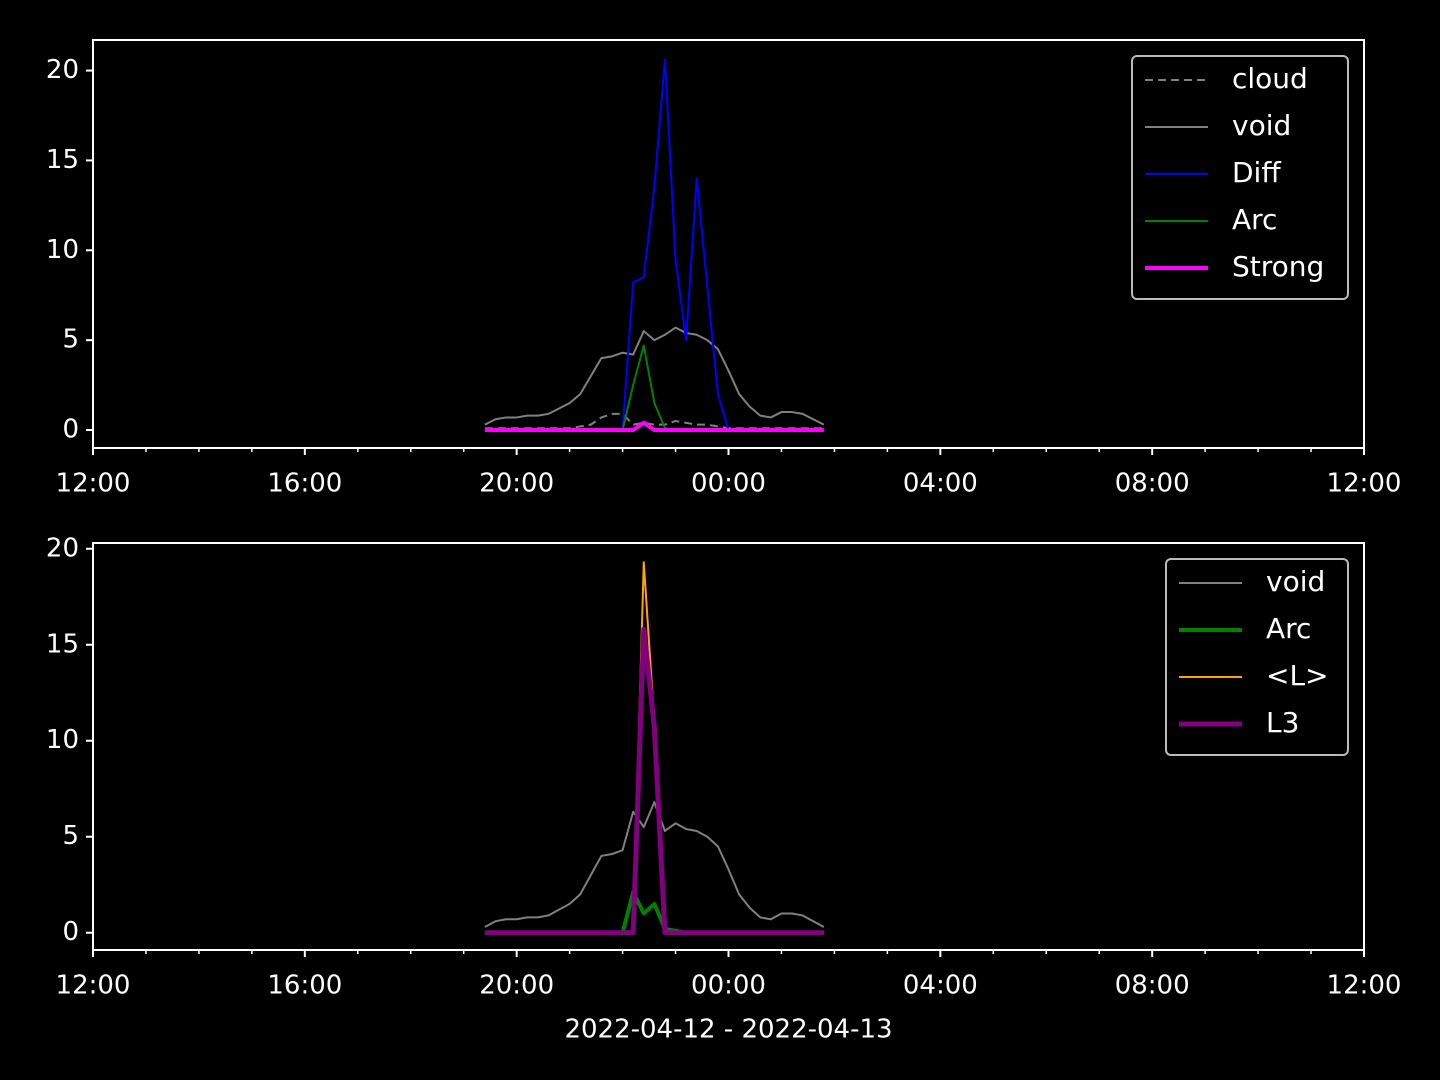  I want to click on legend-label: L3, so click(1282, 722).